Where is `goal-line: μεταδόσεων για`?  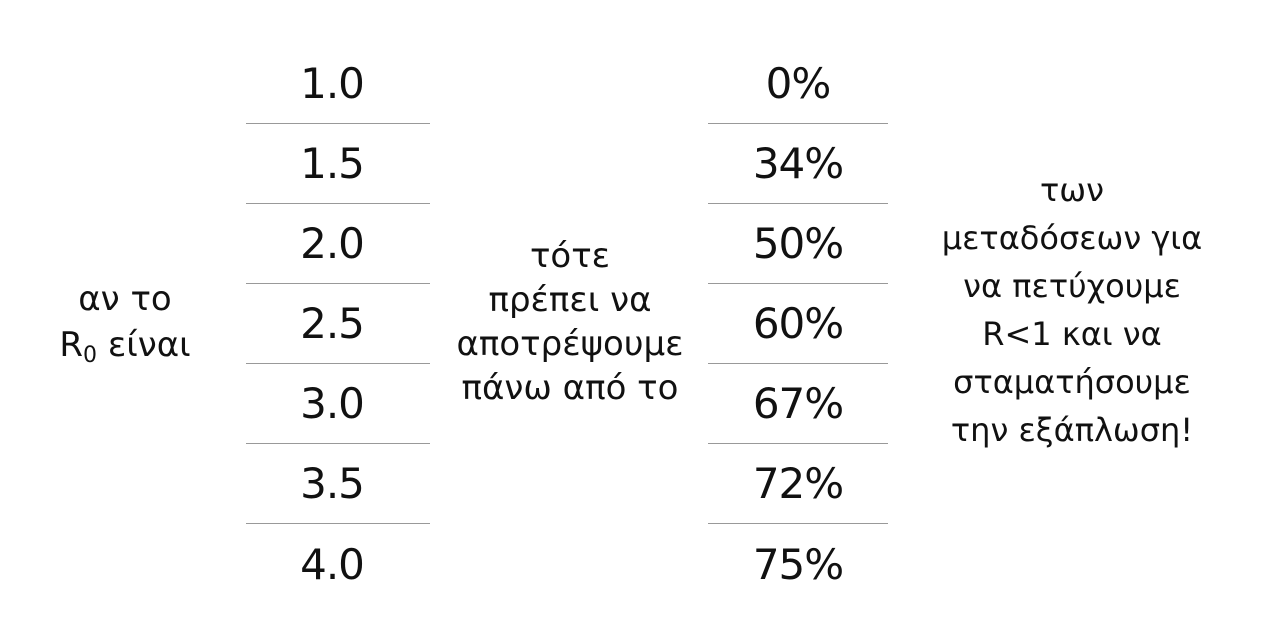
goal-line: μεταδόσεων για is located at coordinates (1072, 238).